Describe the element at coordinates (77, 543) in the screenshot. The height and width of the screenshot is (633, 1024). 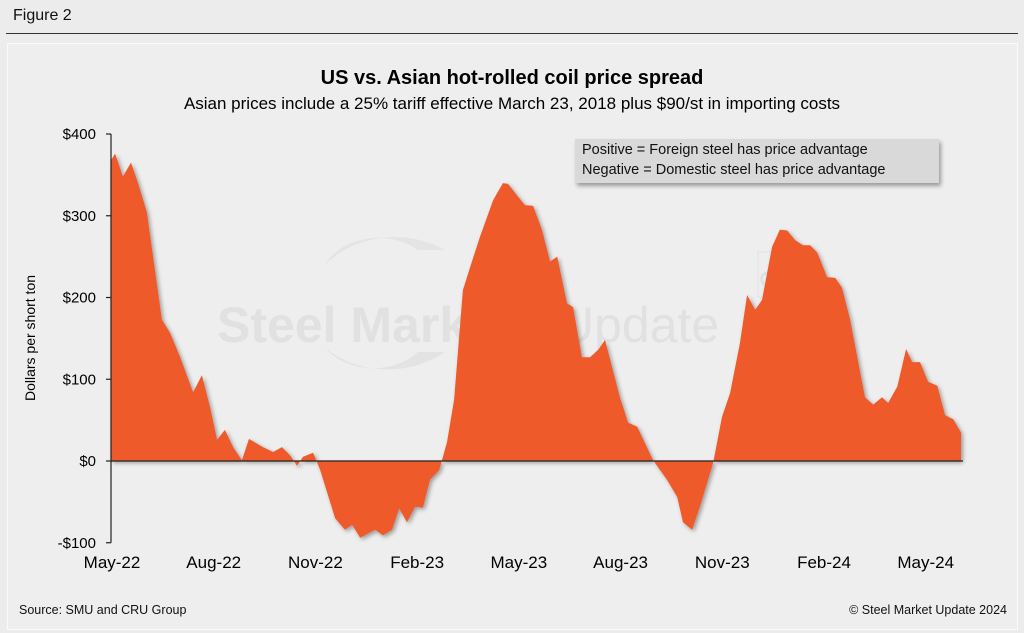
I see `y-tick-label: -$100` at that location.